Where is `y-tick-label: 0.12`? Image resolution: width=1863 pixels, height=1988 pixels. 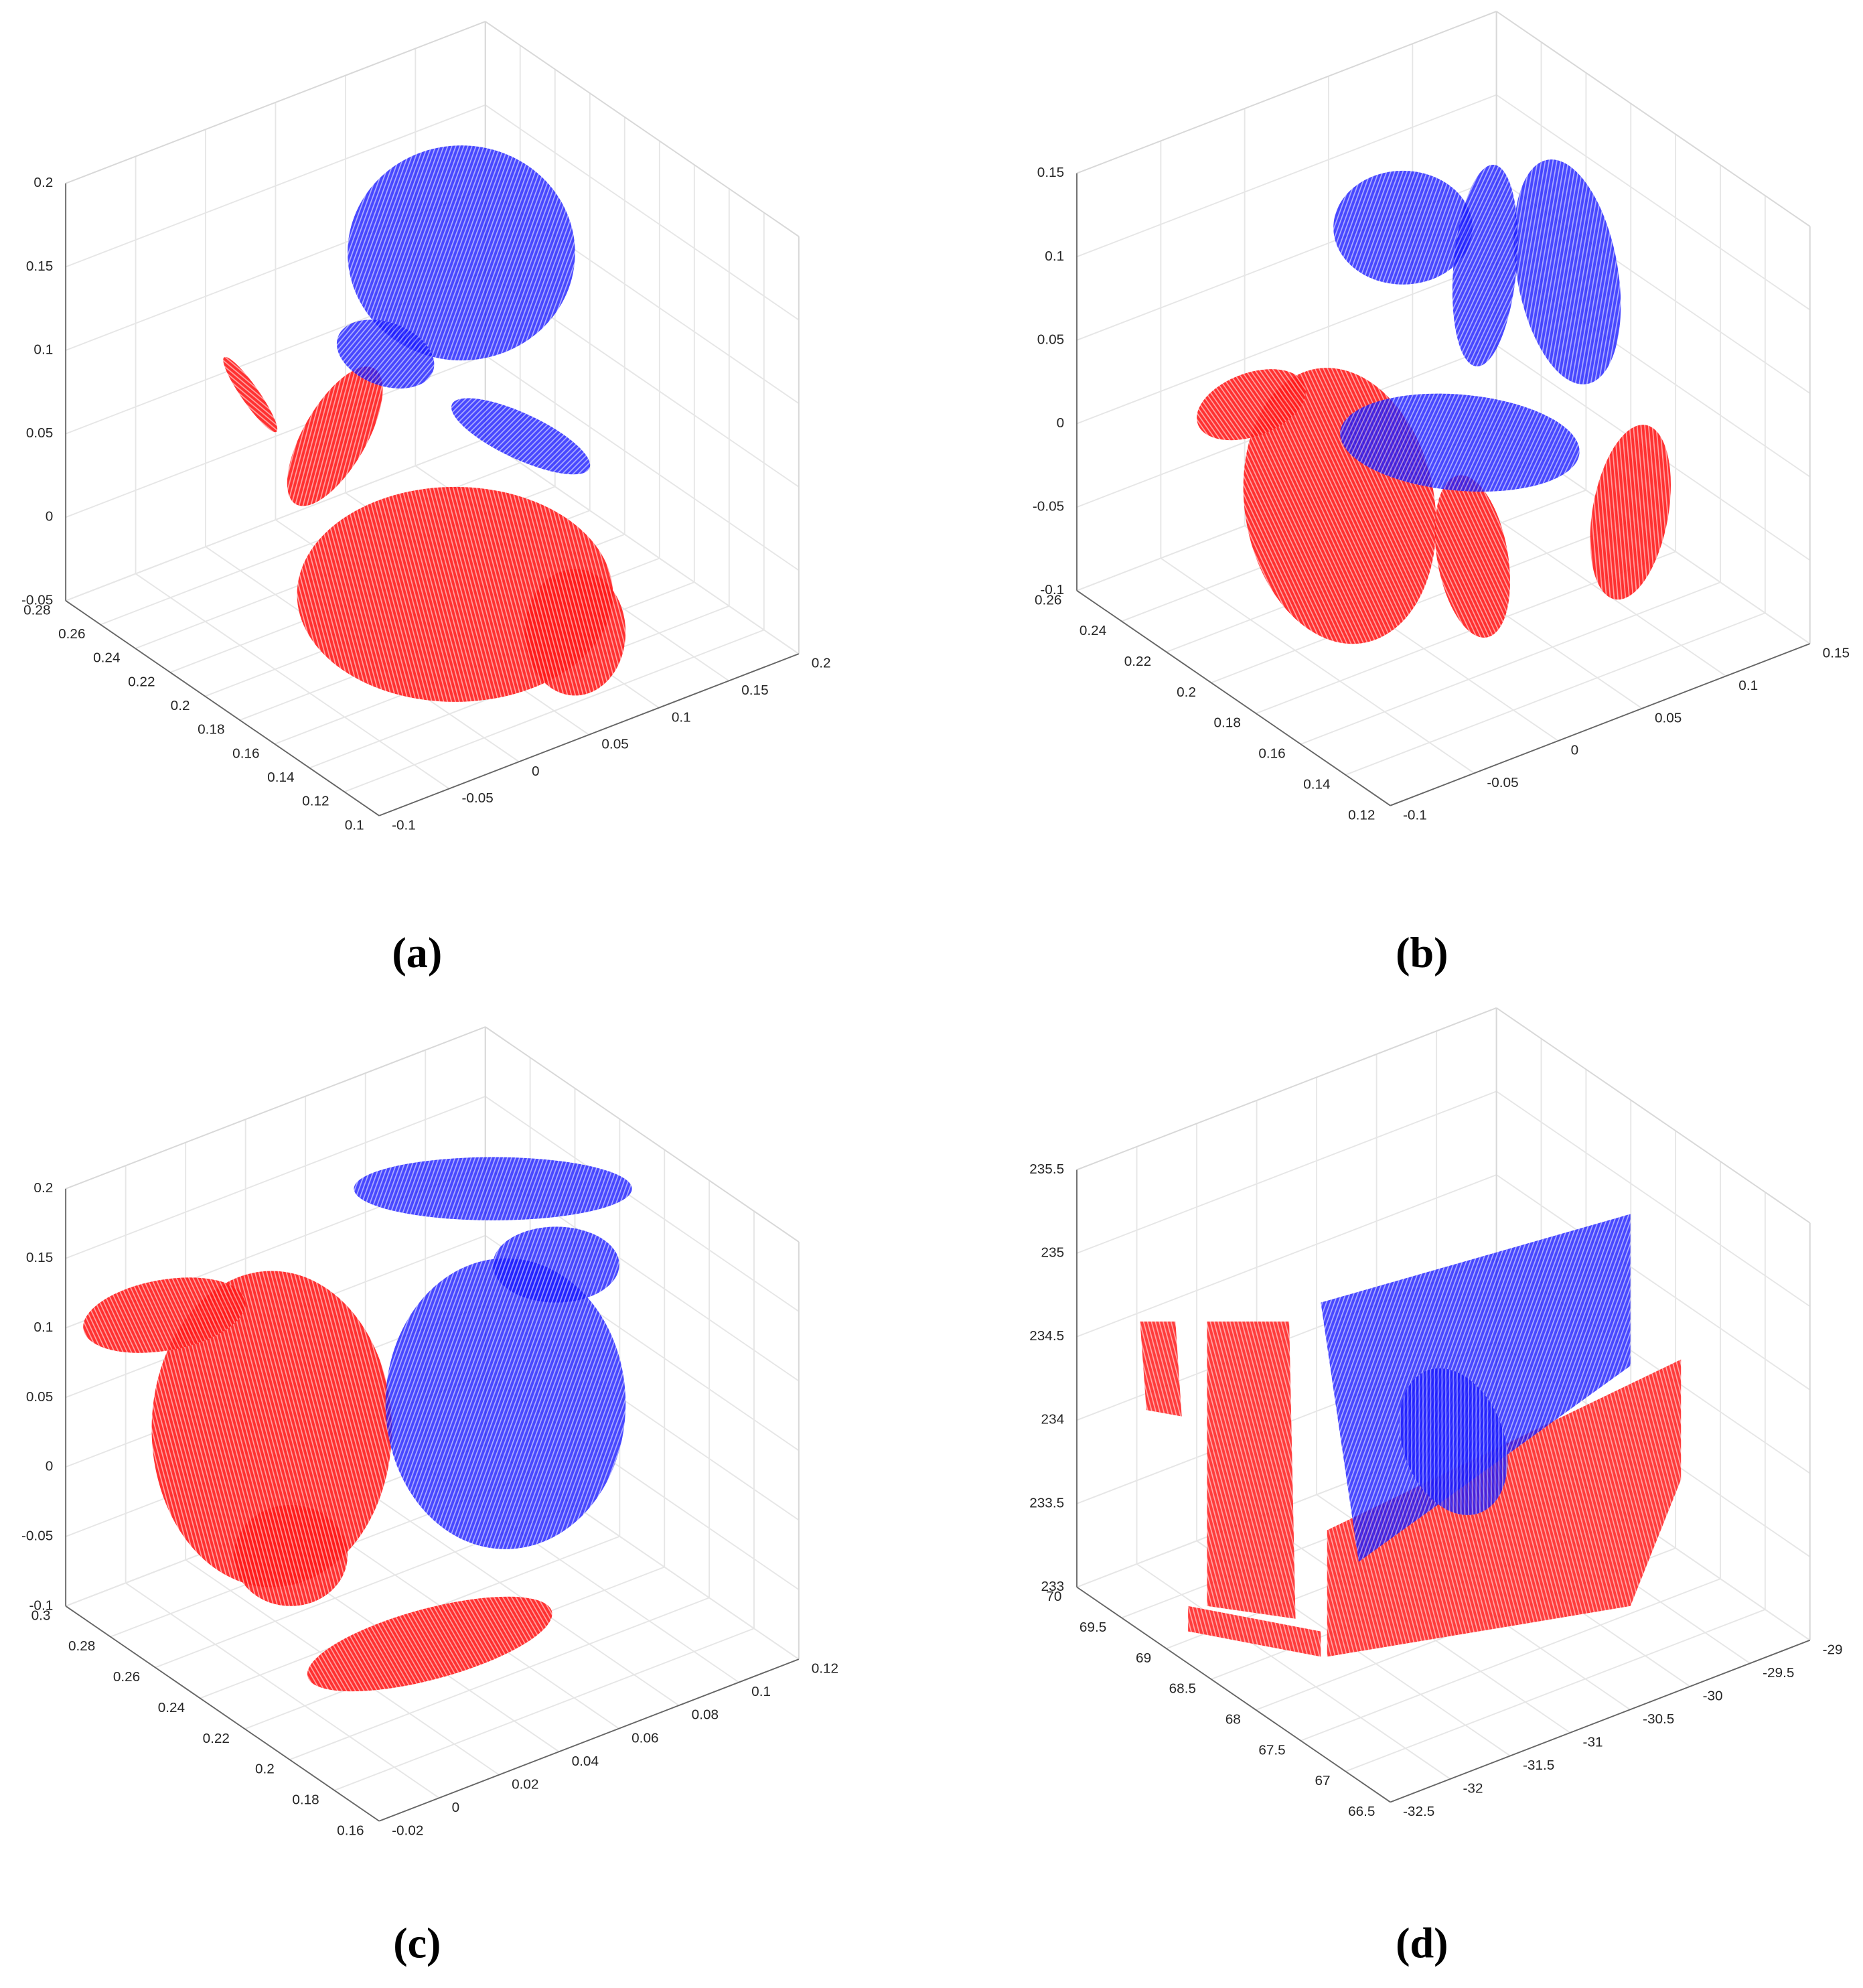 y-tick-label: 0.12 is located at coordinates (315, 801).